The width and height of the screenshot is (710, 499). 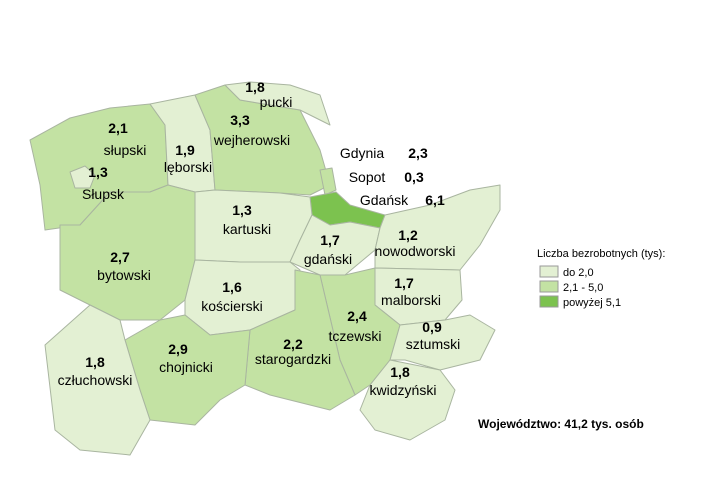 What do you see at coordinates (433, 344) in the screenshot?
I see `region-name: sztumski` at bounding box center [433, 344].